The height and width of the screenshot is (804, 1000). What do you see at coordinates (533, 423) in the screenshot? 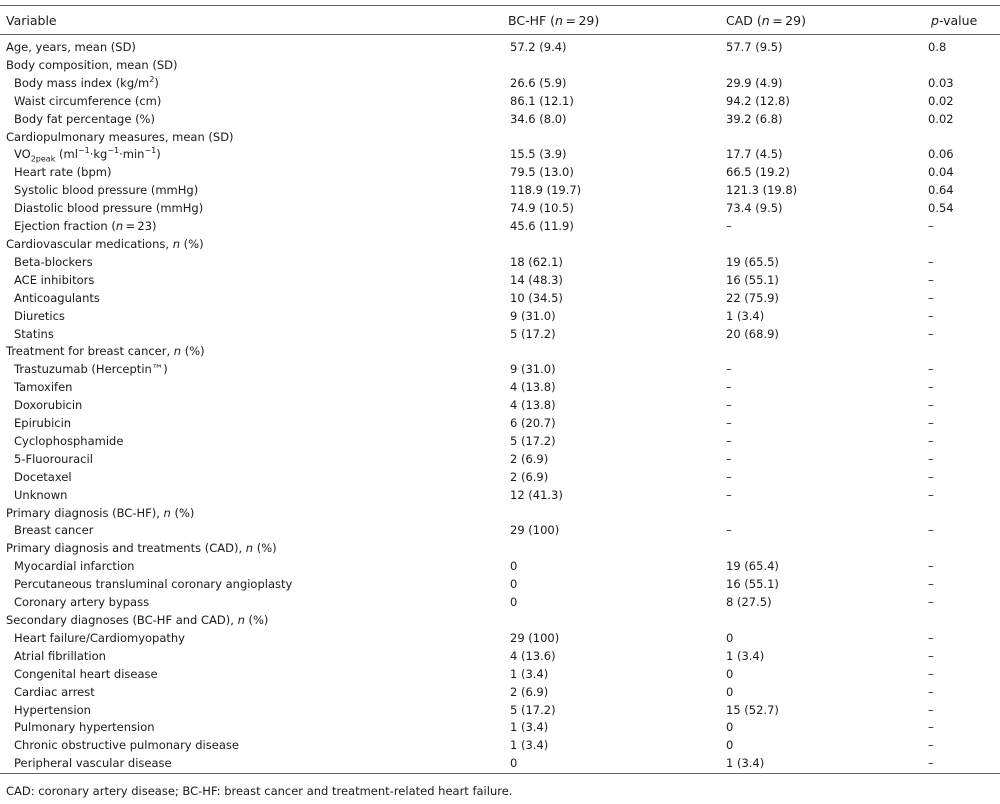
I see `cell-bchf: 6 (20.7)` at bounding box center [533, 423].